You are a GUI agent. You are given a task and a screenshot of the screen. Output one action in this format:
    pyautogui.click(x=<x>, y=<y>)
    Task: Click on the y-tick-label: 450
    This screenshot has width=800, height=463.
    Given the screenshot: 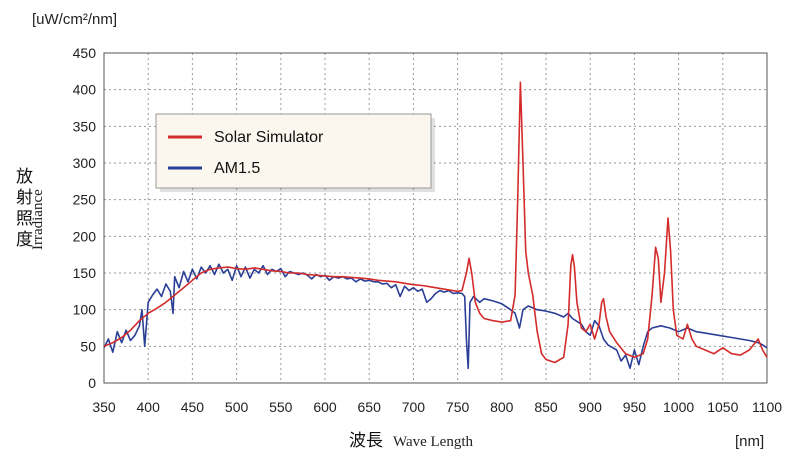 What is the action you would take?
    pyautogui.click(x=85, y=53)
    